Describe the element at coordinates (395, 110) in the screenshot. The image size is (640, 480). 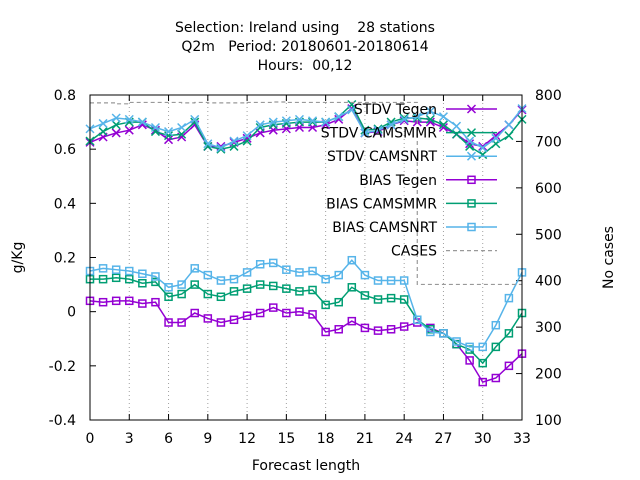
I see `legend-label: STDV Tegen` at that location.